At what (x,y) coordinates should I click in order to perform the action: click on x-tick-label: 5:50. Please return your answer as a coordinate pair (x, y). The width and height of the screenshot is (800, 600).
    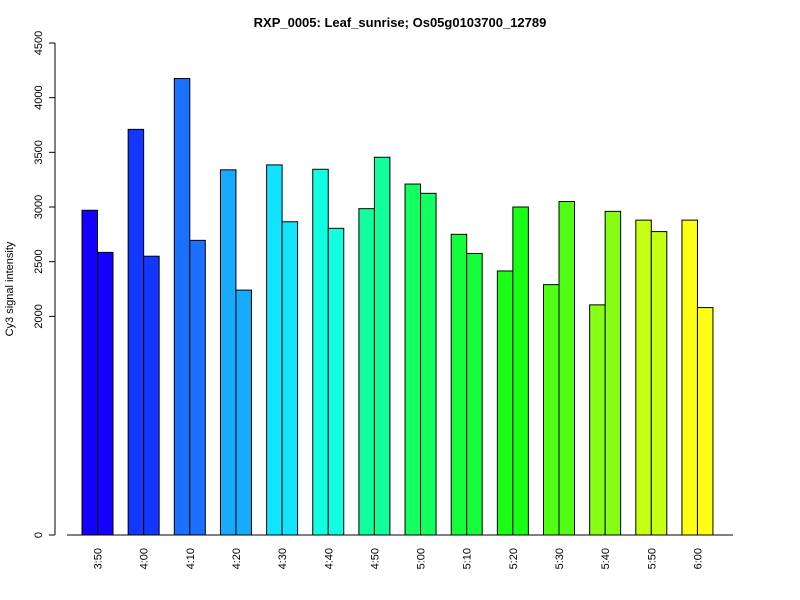
    Looking at the image, I should click on (652, 558).